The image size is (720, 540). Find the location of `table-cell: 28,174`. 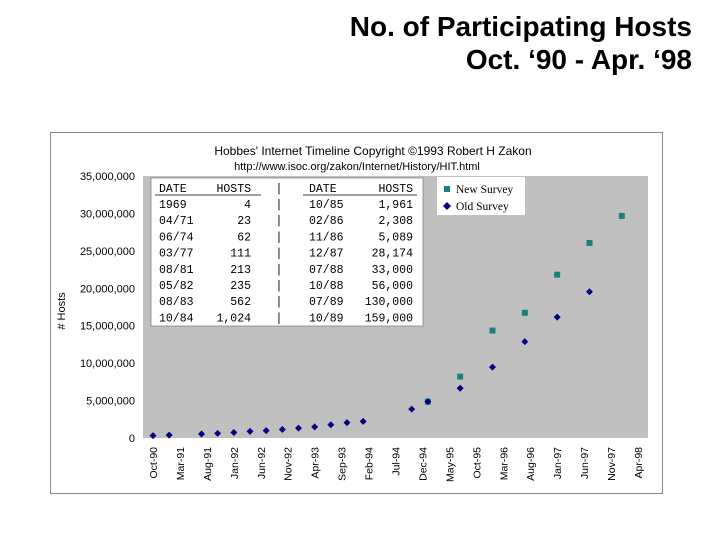

table-cell: 28,174 is located at coordinates (393, 254).